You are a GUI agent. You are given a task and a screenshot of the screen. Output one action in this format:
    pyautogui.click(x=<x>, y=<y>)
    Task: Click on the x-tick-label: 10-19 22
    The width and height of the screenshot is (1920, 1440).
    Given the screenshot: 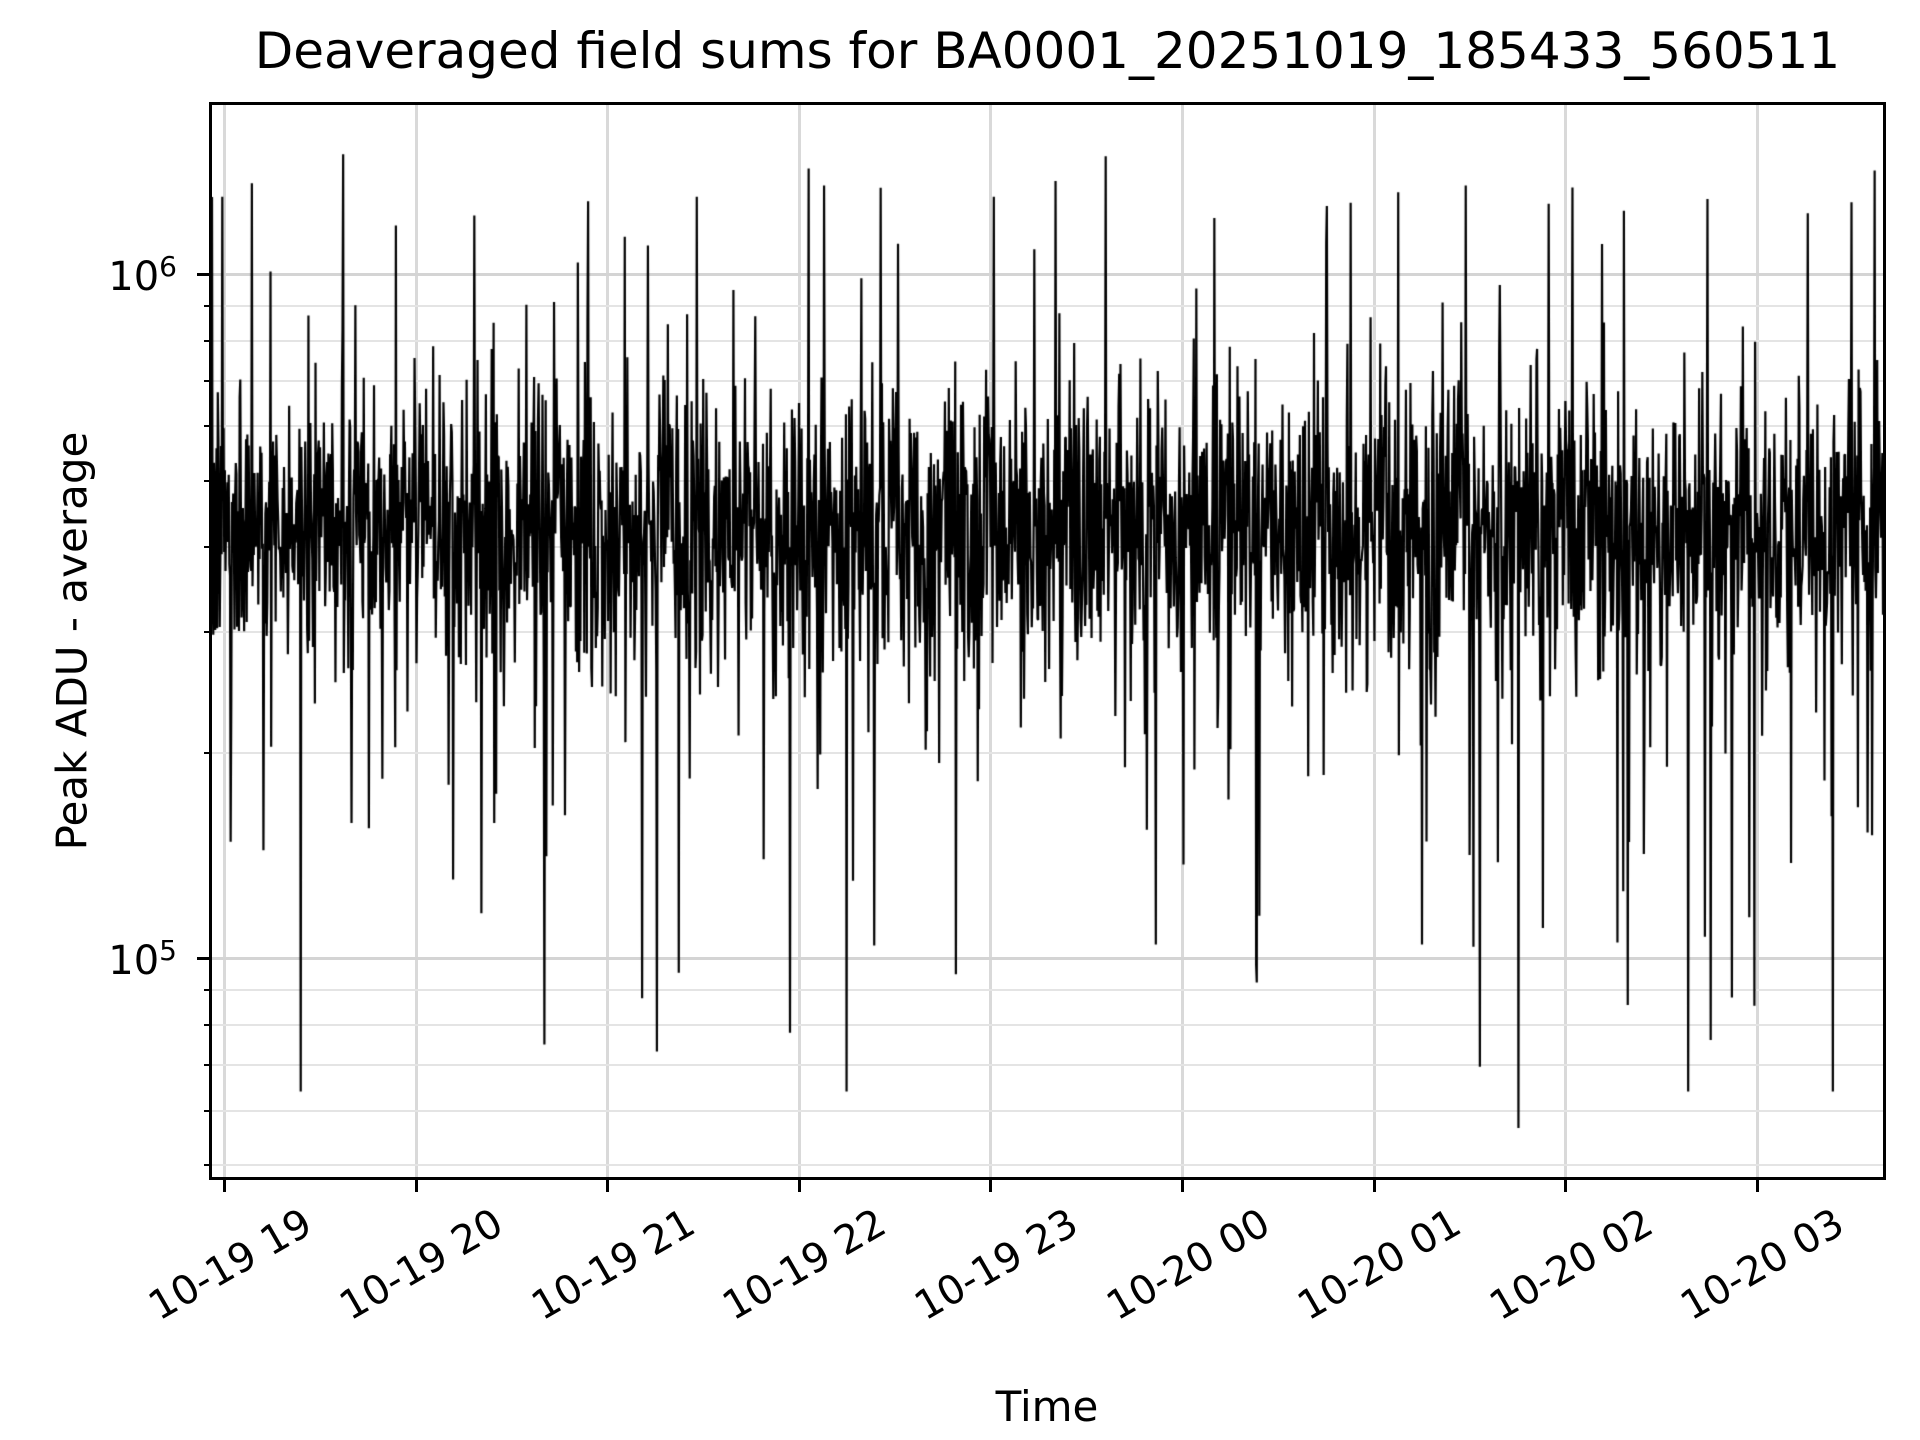 What is the action you would take?
    pyautogui.click(x=805, y=1265)
    